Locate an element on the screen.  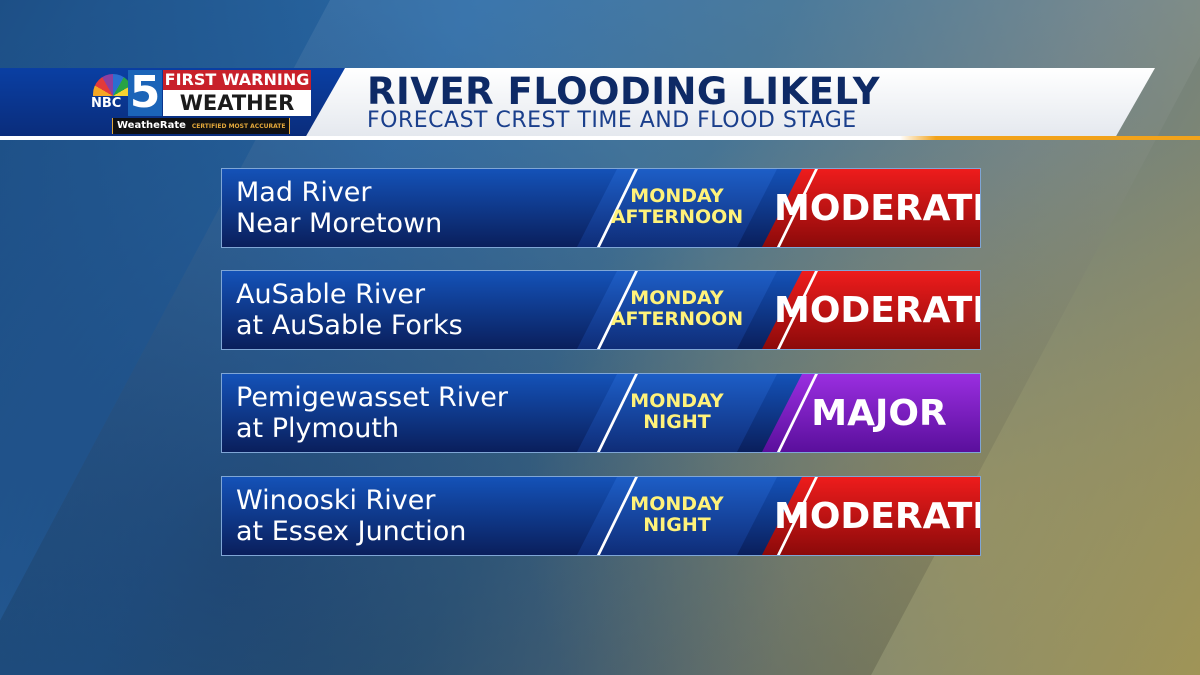
badge-tag: CERTIFIED MOST ACCURATE is located at coordinates (238, 126).